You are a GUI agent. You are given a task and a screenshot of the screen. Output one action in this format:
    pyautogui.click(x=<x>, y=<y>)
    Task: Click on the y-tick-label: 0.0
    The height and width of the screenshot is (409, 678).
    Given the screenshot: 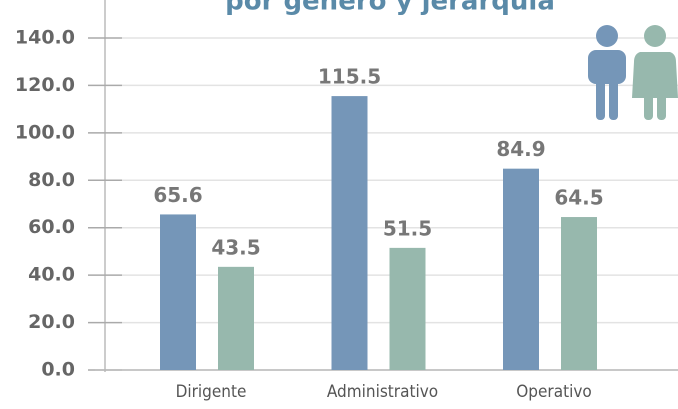 What is the action you would take?
    pyautogui.click(x=58, y=370)
    